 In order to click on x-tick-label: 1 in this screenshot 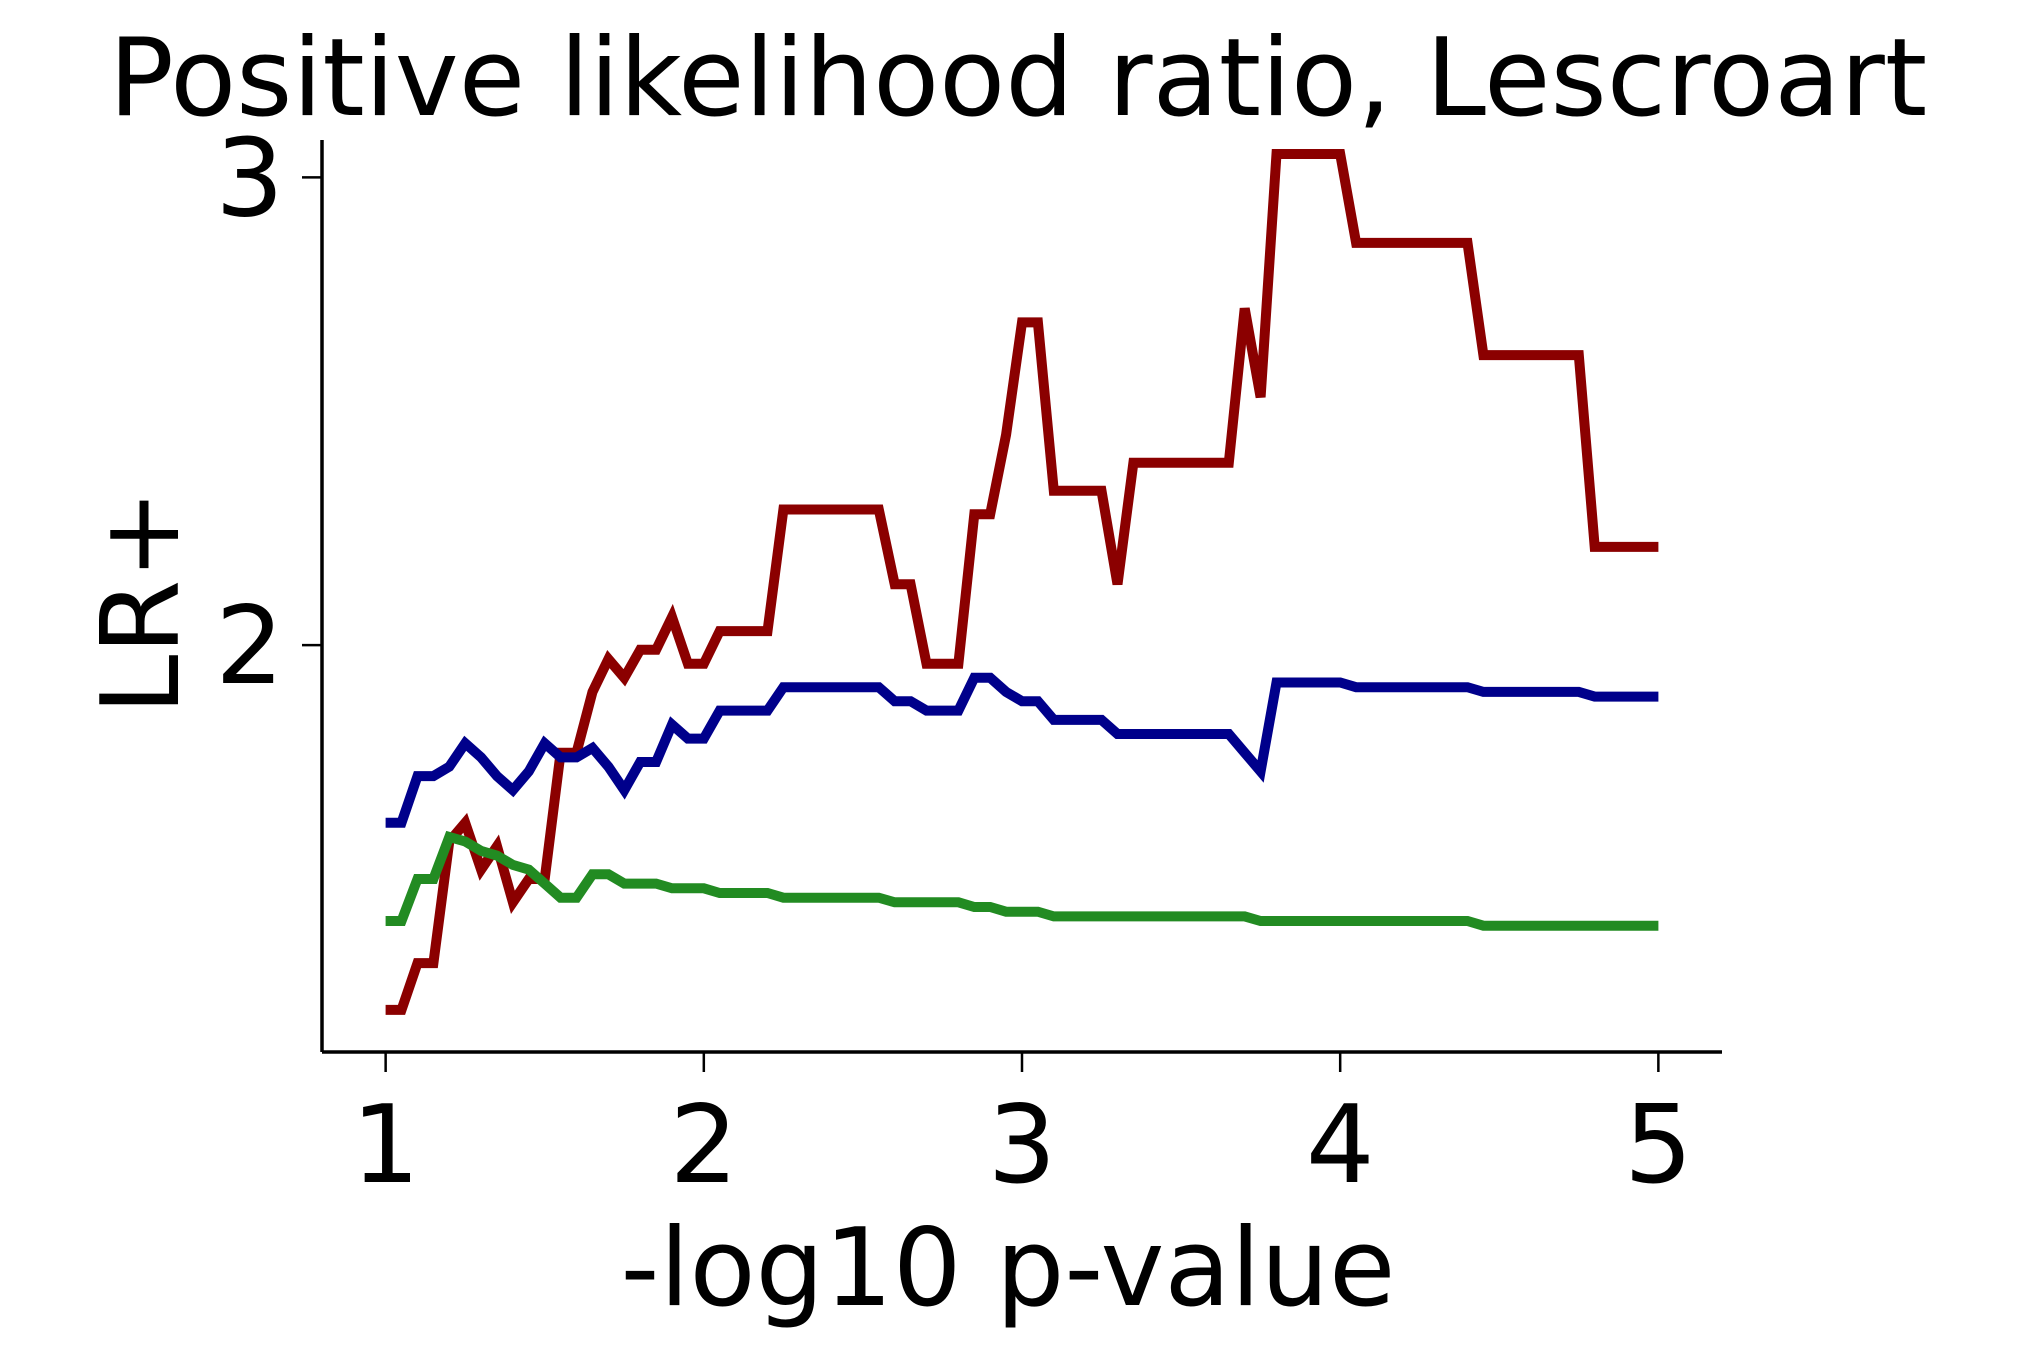, I will do `click(385, 1145)`.